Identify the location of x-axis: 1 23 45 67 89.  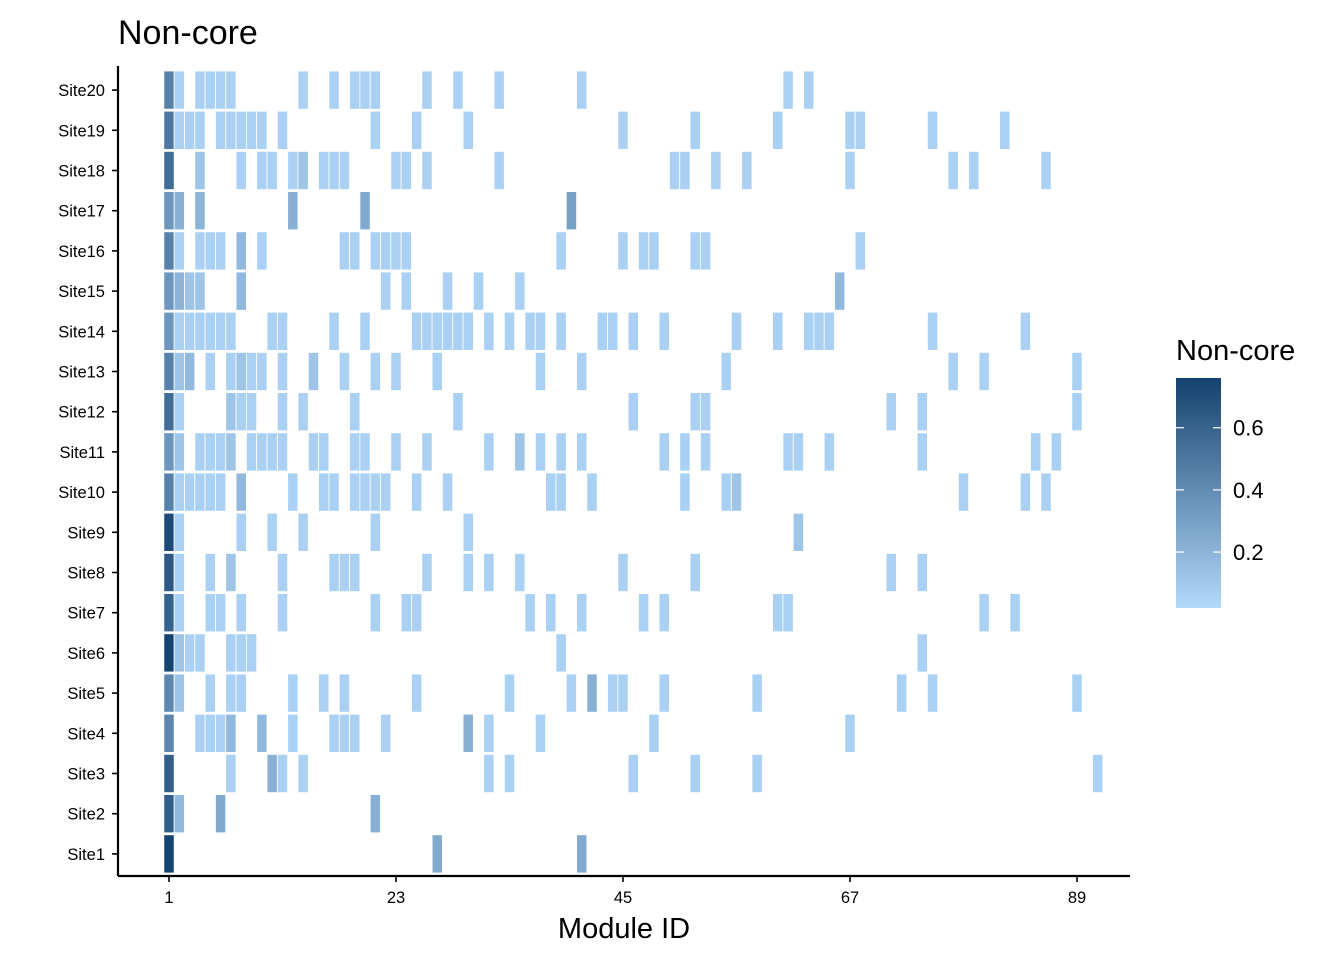
(624, 890).